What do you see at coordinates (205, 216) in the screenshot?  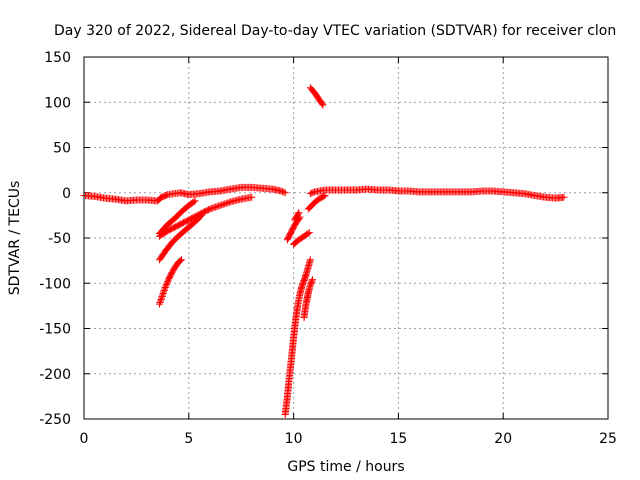 I see `series-arc-a` at bounding box center [205, 216].